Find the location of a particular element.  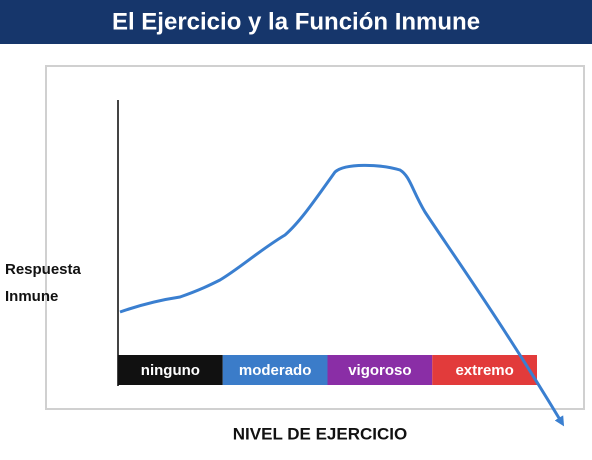

band-label: extremo is located at coordinates (484, 370).